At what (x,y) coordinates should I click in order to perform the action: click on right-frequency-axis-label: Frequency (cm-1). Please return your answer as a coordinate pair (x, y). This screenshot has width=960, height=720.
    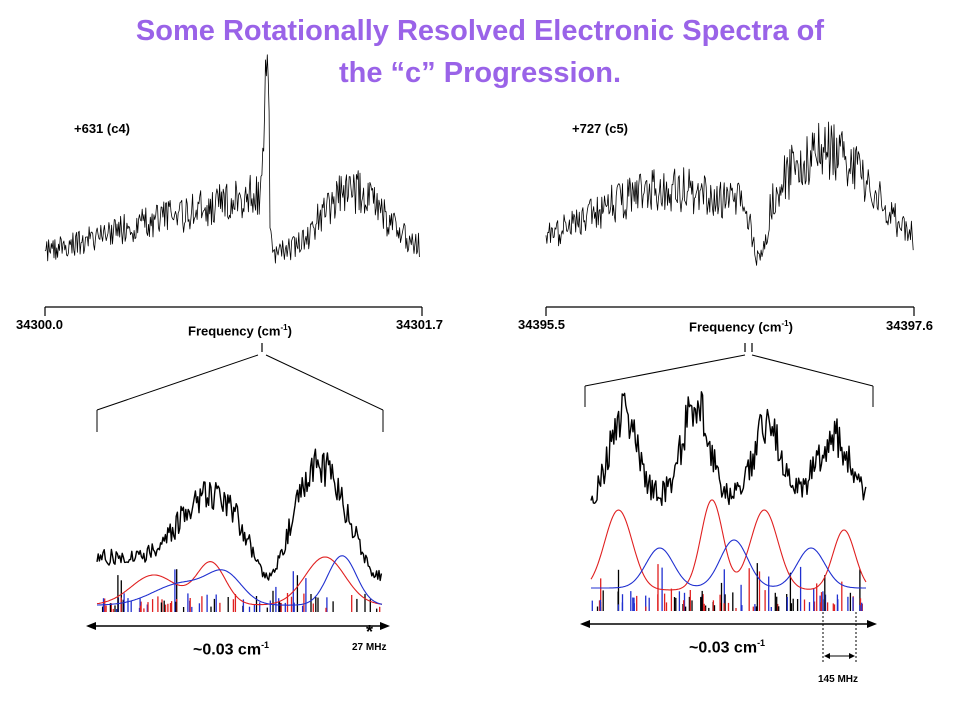
    Looking at the image, I should click on (741, 326).